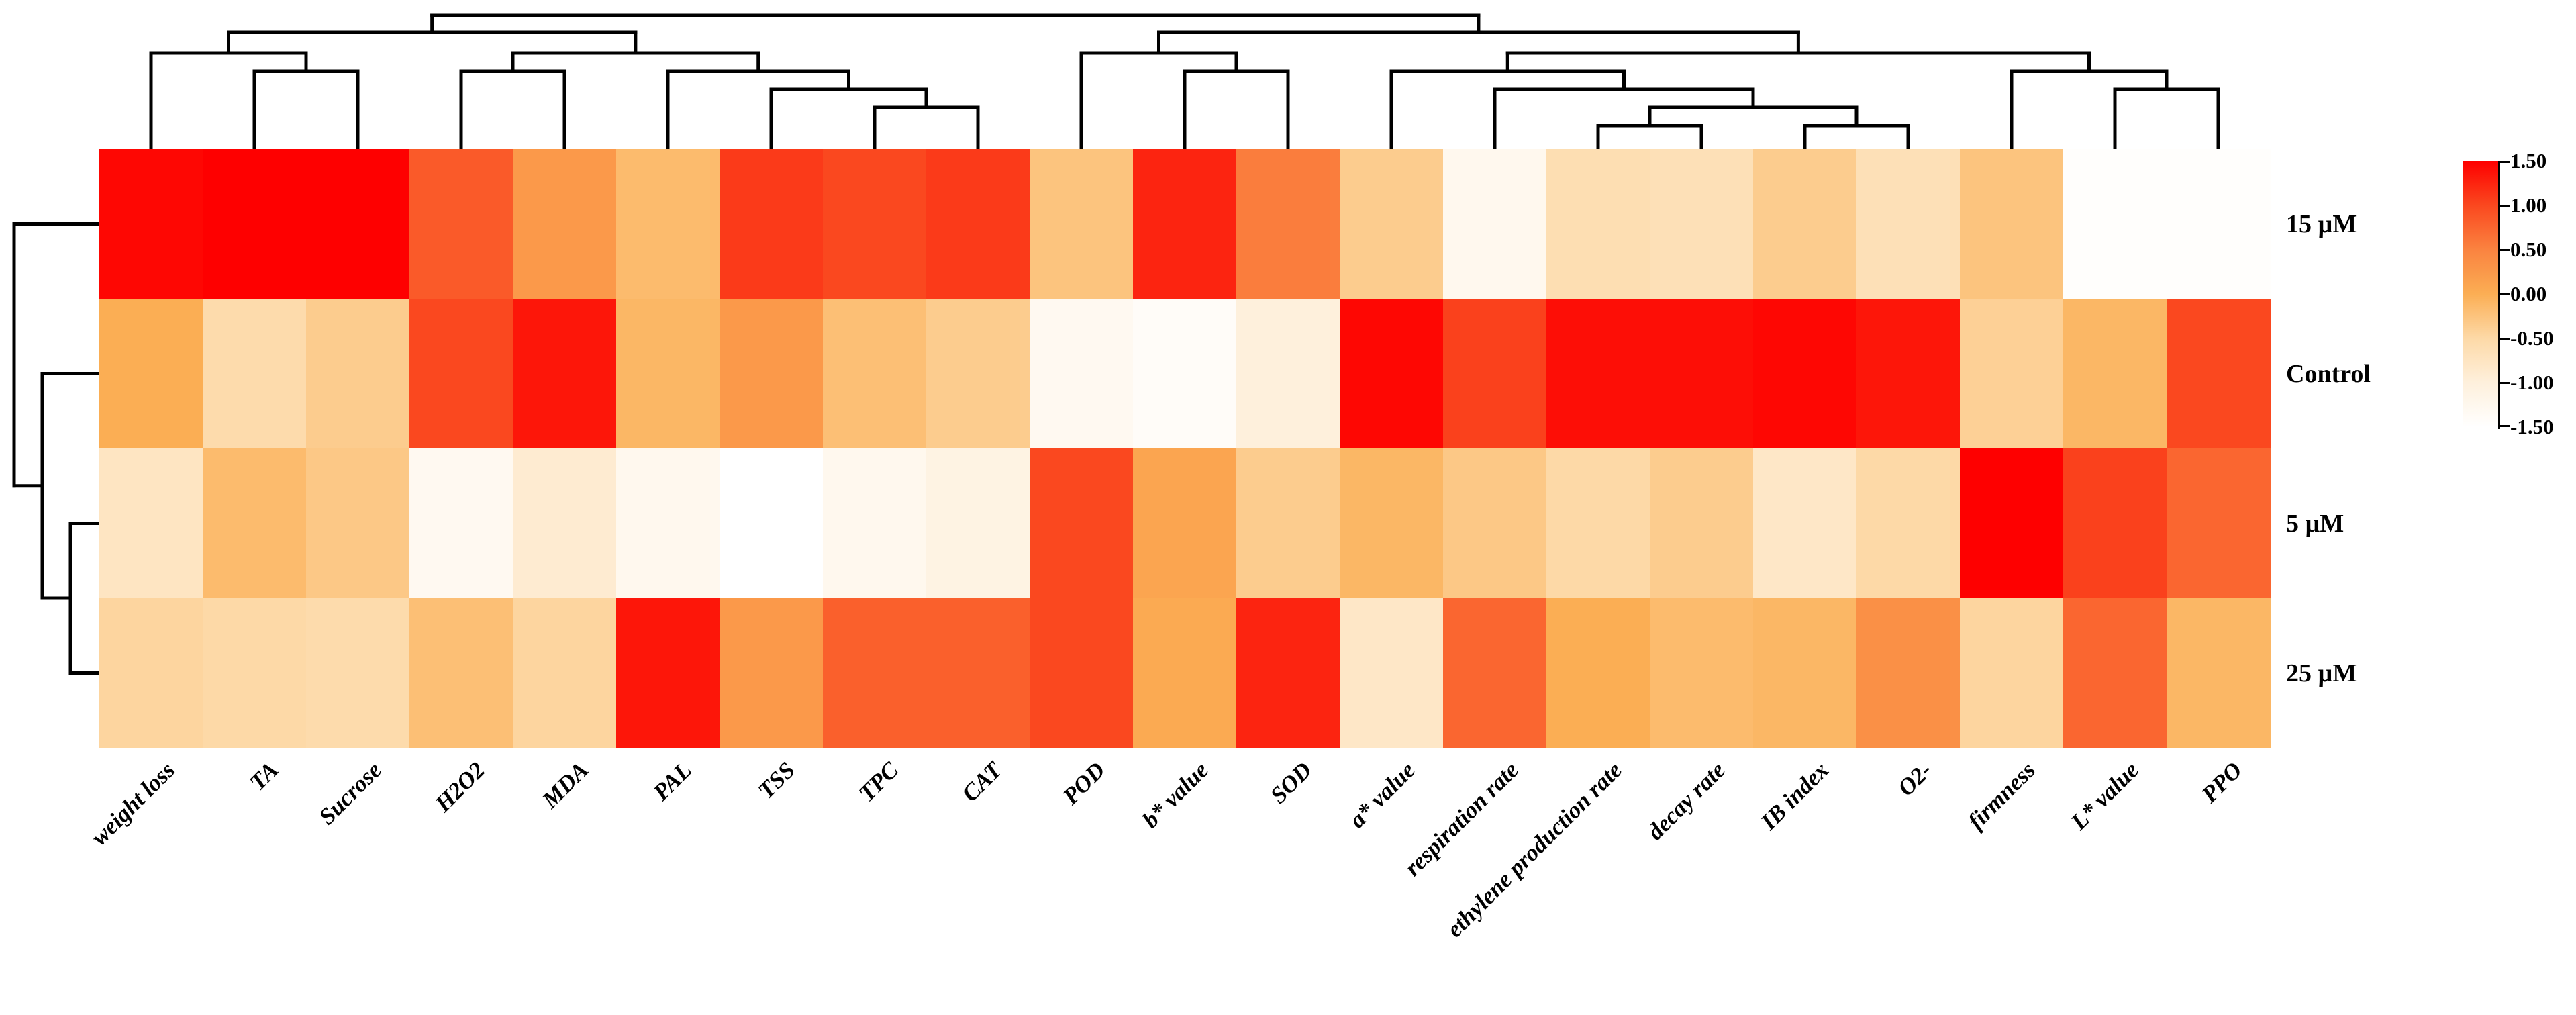  I want to click on legend-tick-label: 0.50, so click(2528, 250).